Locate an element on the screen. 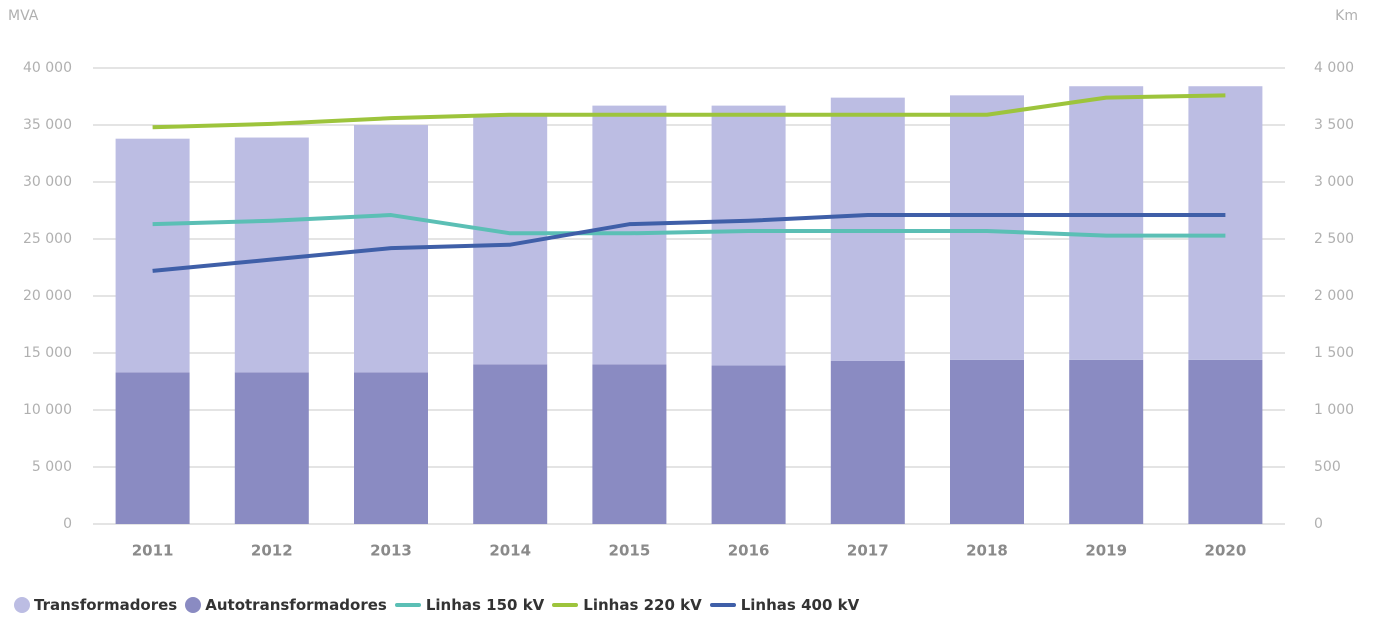 This screenshot has height=618, width=1373. y2-tick-label: 0 is located at coordinates (1318, 524).